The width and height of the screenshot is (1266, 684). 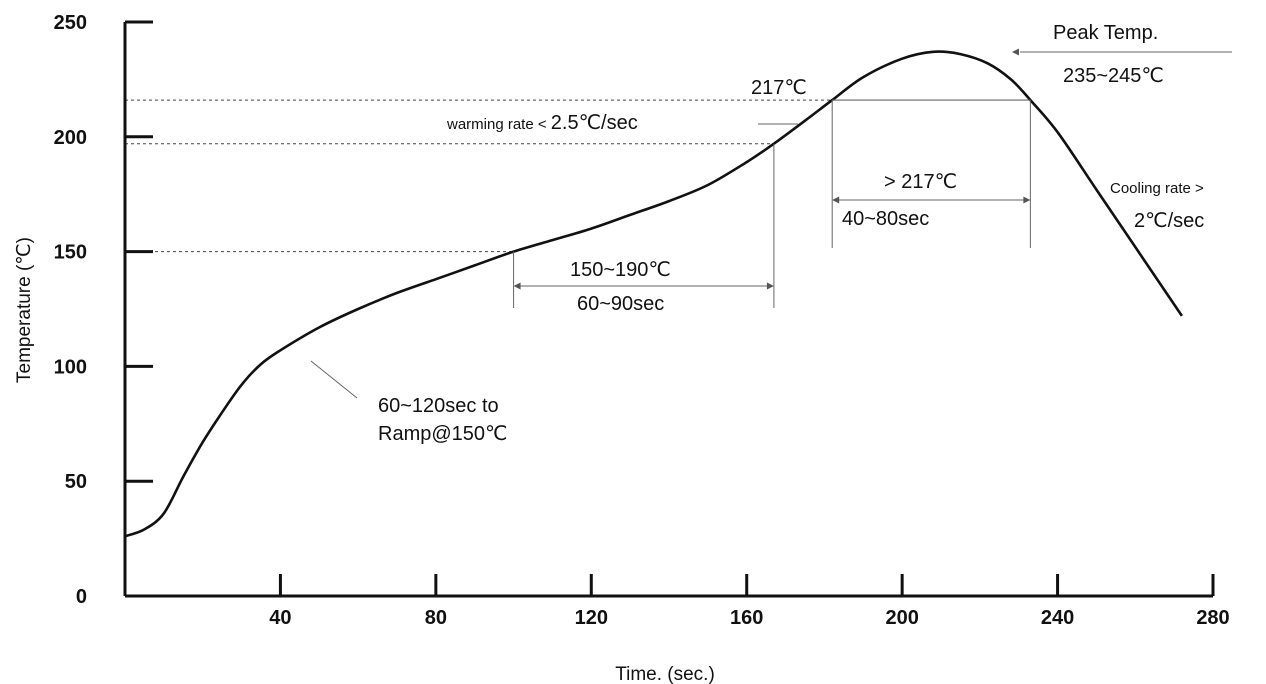 What do you see at coordinates (334, 379) in the screenshot?
I see `ramp-leader` at bounding box center [334, 379].